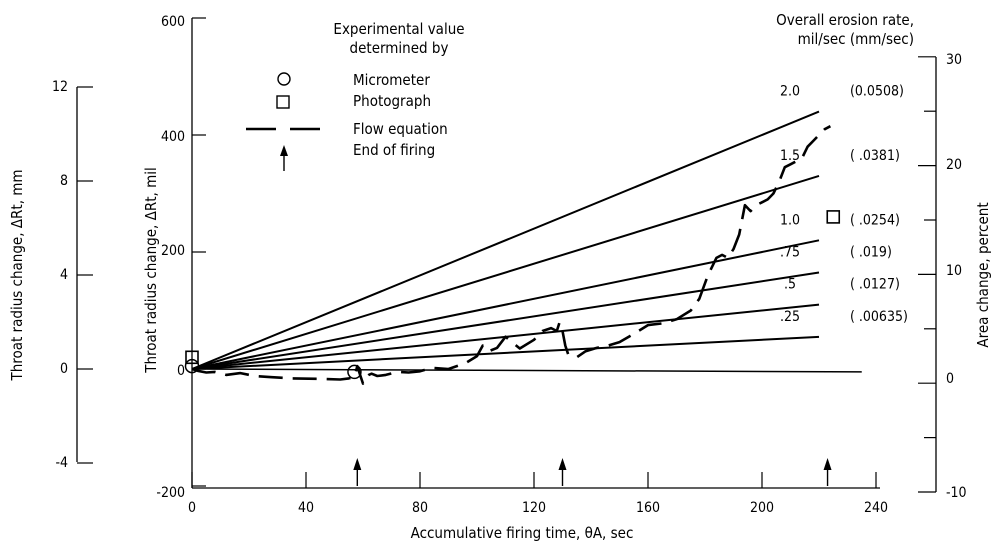  Describe the element at coordinates (877, 92) in the screenshot. I see `rate-label-mm: (0.0508)` at that location.